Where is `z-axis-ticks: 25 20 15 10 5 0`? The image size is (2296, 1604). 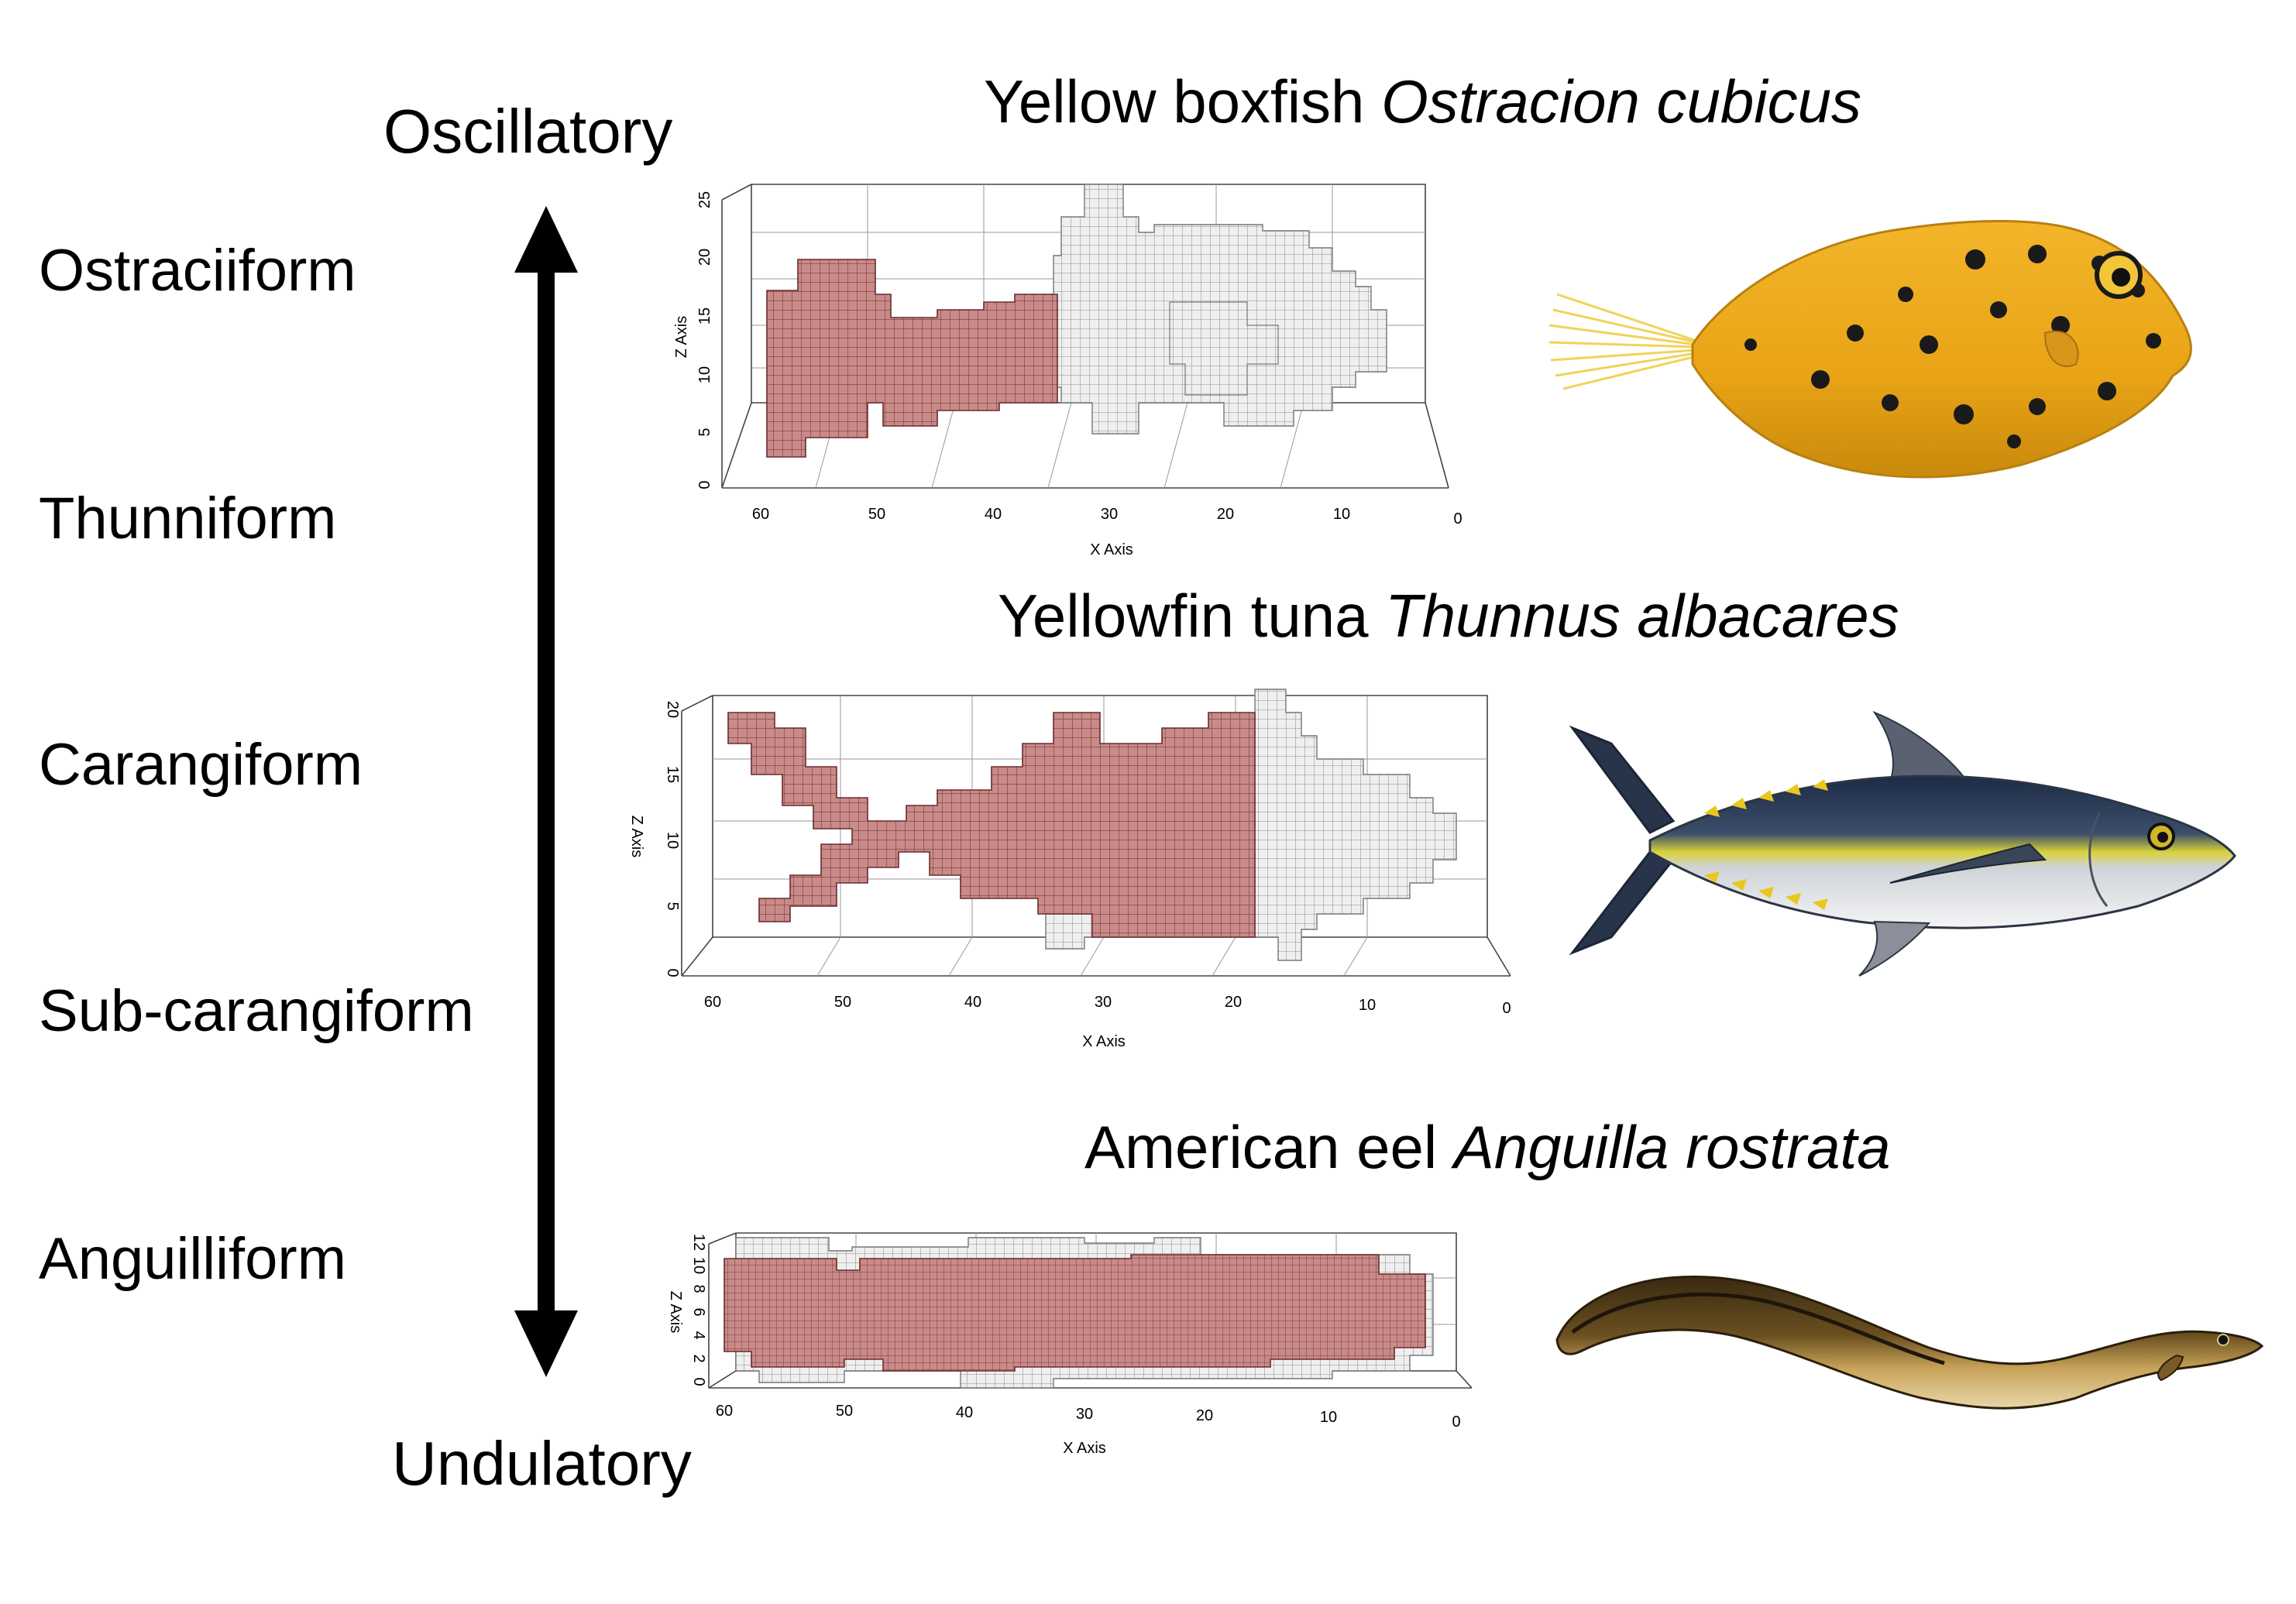
z-axis-ticks: 25 20 15 10 5 0 is located at coordinates (704, 340).